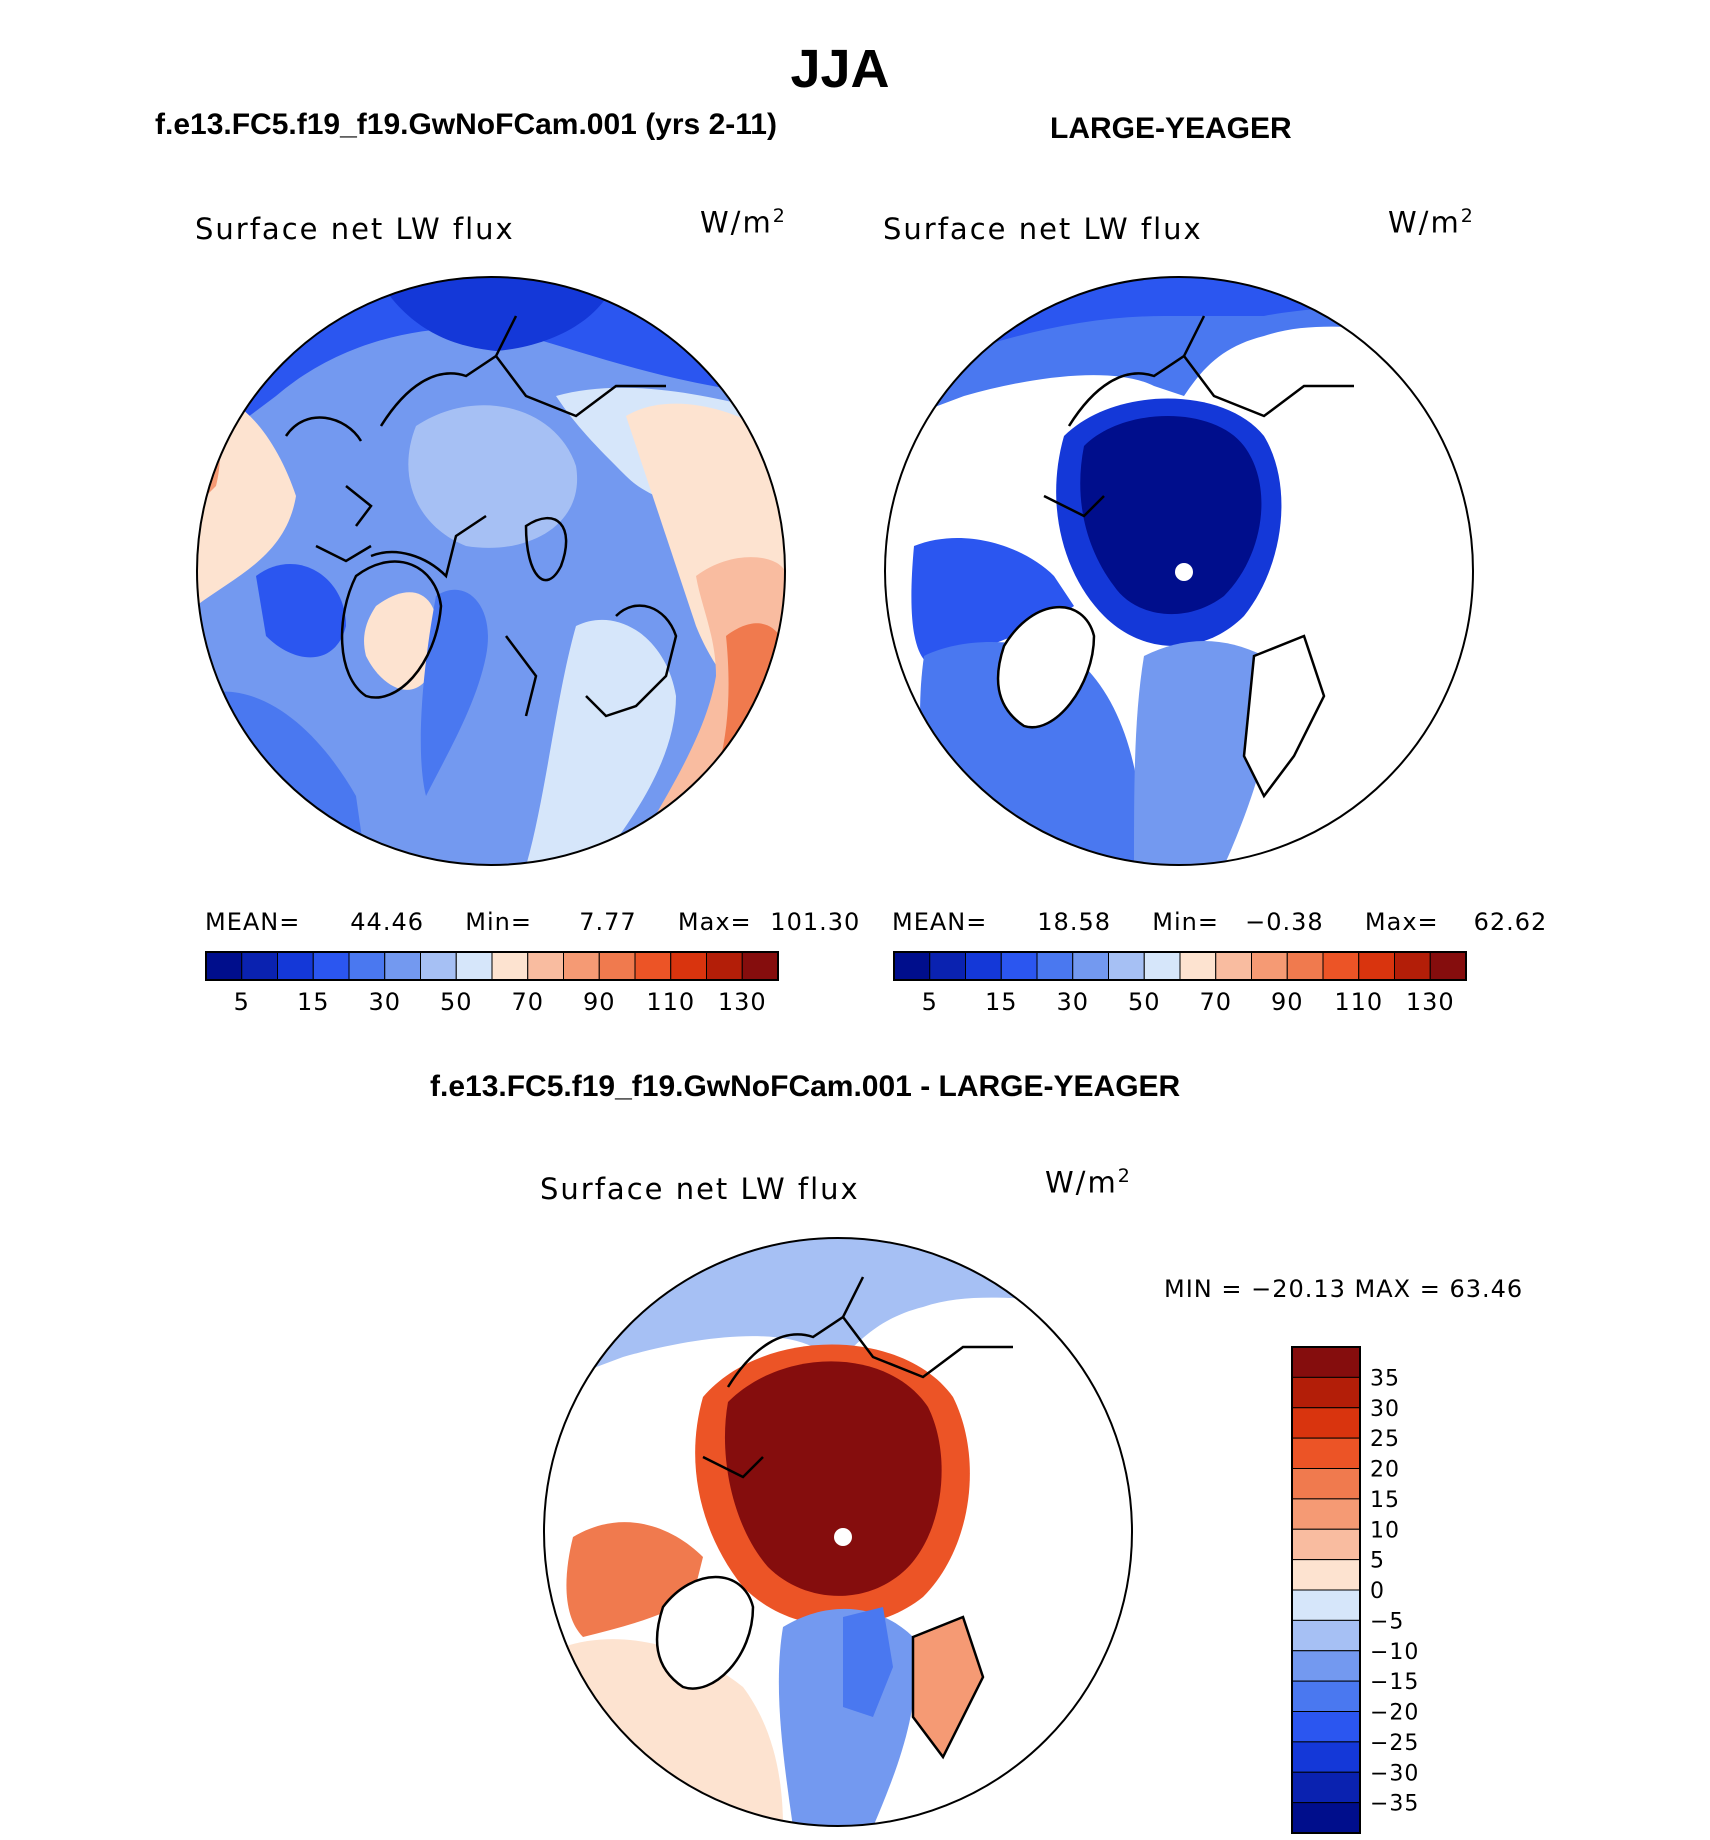  What do you see at coordinates (1072, 1002) in the screenshot?
I see `right-colorbar-tick-label: 30` at bounding box center [1072, 1002].